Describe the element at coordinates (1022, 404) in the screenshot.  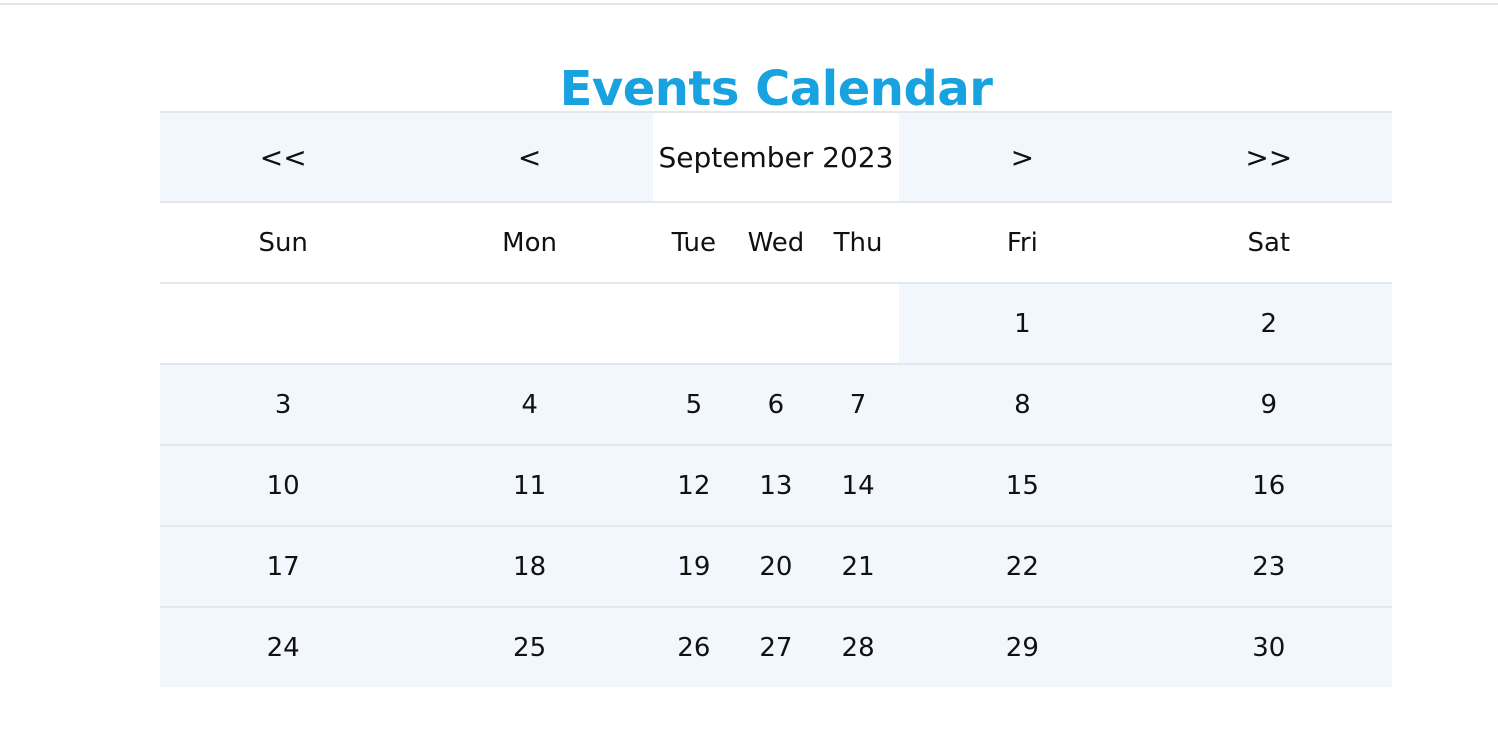
I see `day-cell: 8` at that location.